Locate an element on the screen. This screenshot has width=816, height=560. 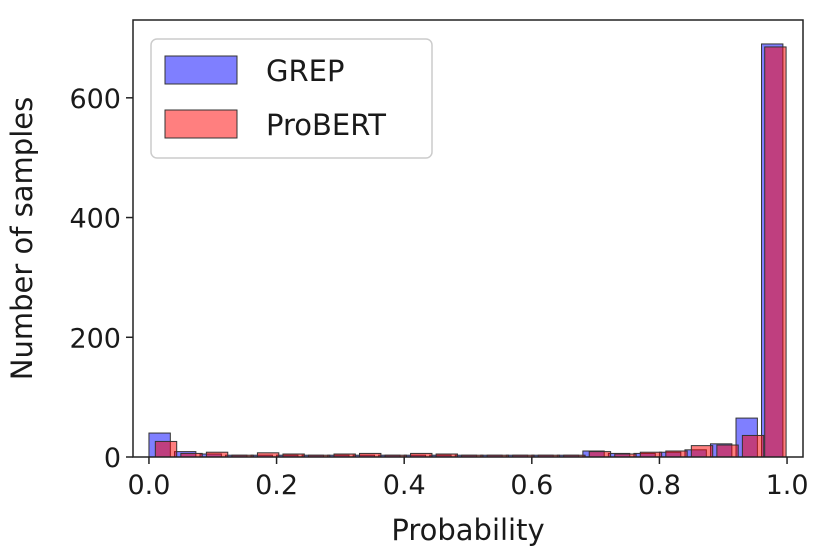
x-tick-label: 0.2 is located at coordinates (276, 485).